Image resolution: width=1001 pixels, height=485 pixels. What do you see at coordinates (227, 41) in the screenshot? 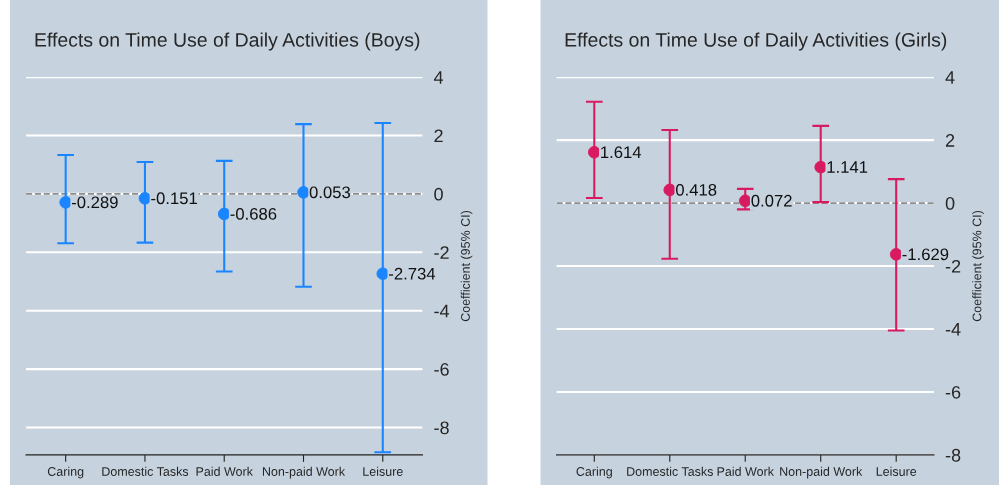
I see `chart-title: Effects on Time Use of Daily Activities (Boys)` at bounding box center [227, 41].